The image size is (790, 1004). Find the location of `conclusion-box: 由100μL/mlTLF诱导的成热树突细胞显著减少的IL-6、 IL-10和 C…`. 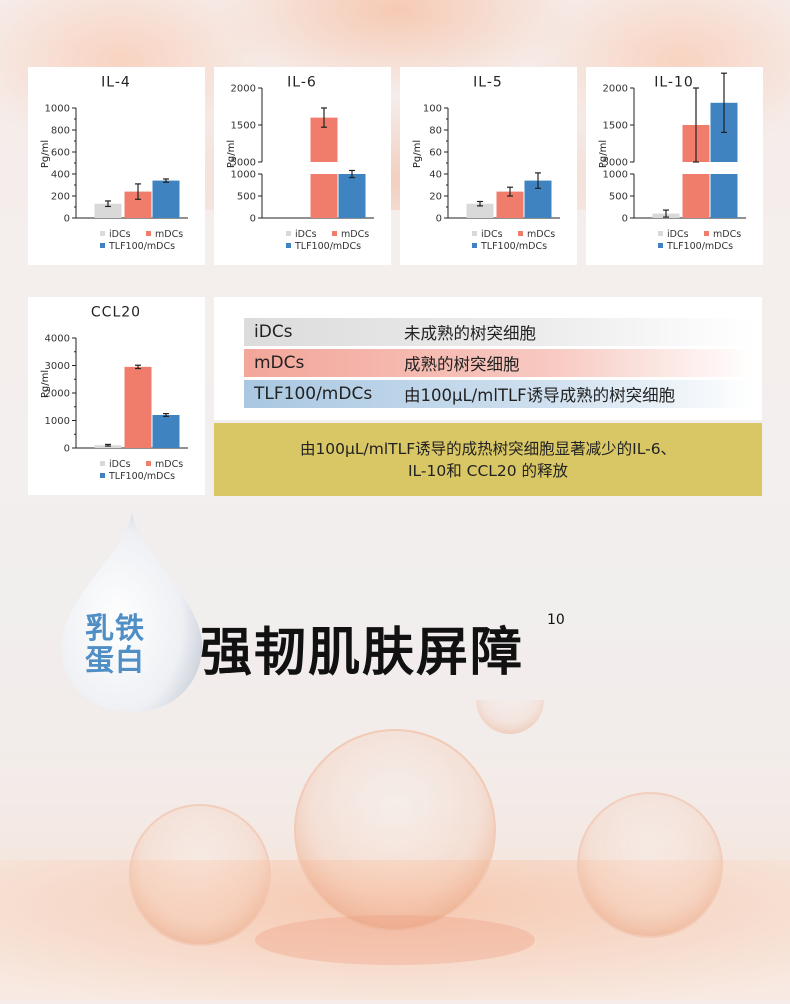

conclusion-box: 由100μL/mlTLF诱导的成热树突细胞显著减少的IL-6、 IL-10和 C… is located at coordinates (488, 459).